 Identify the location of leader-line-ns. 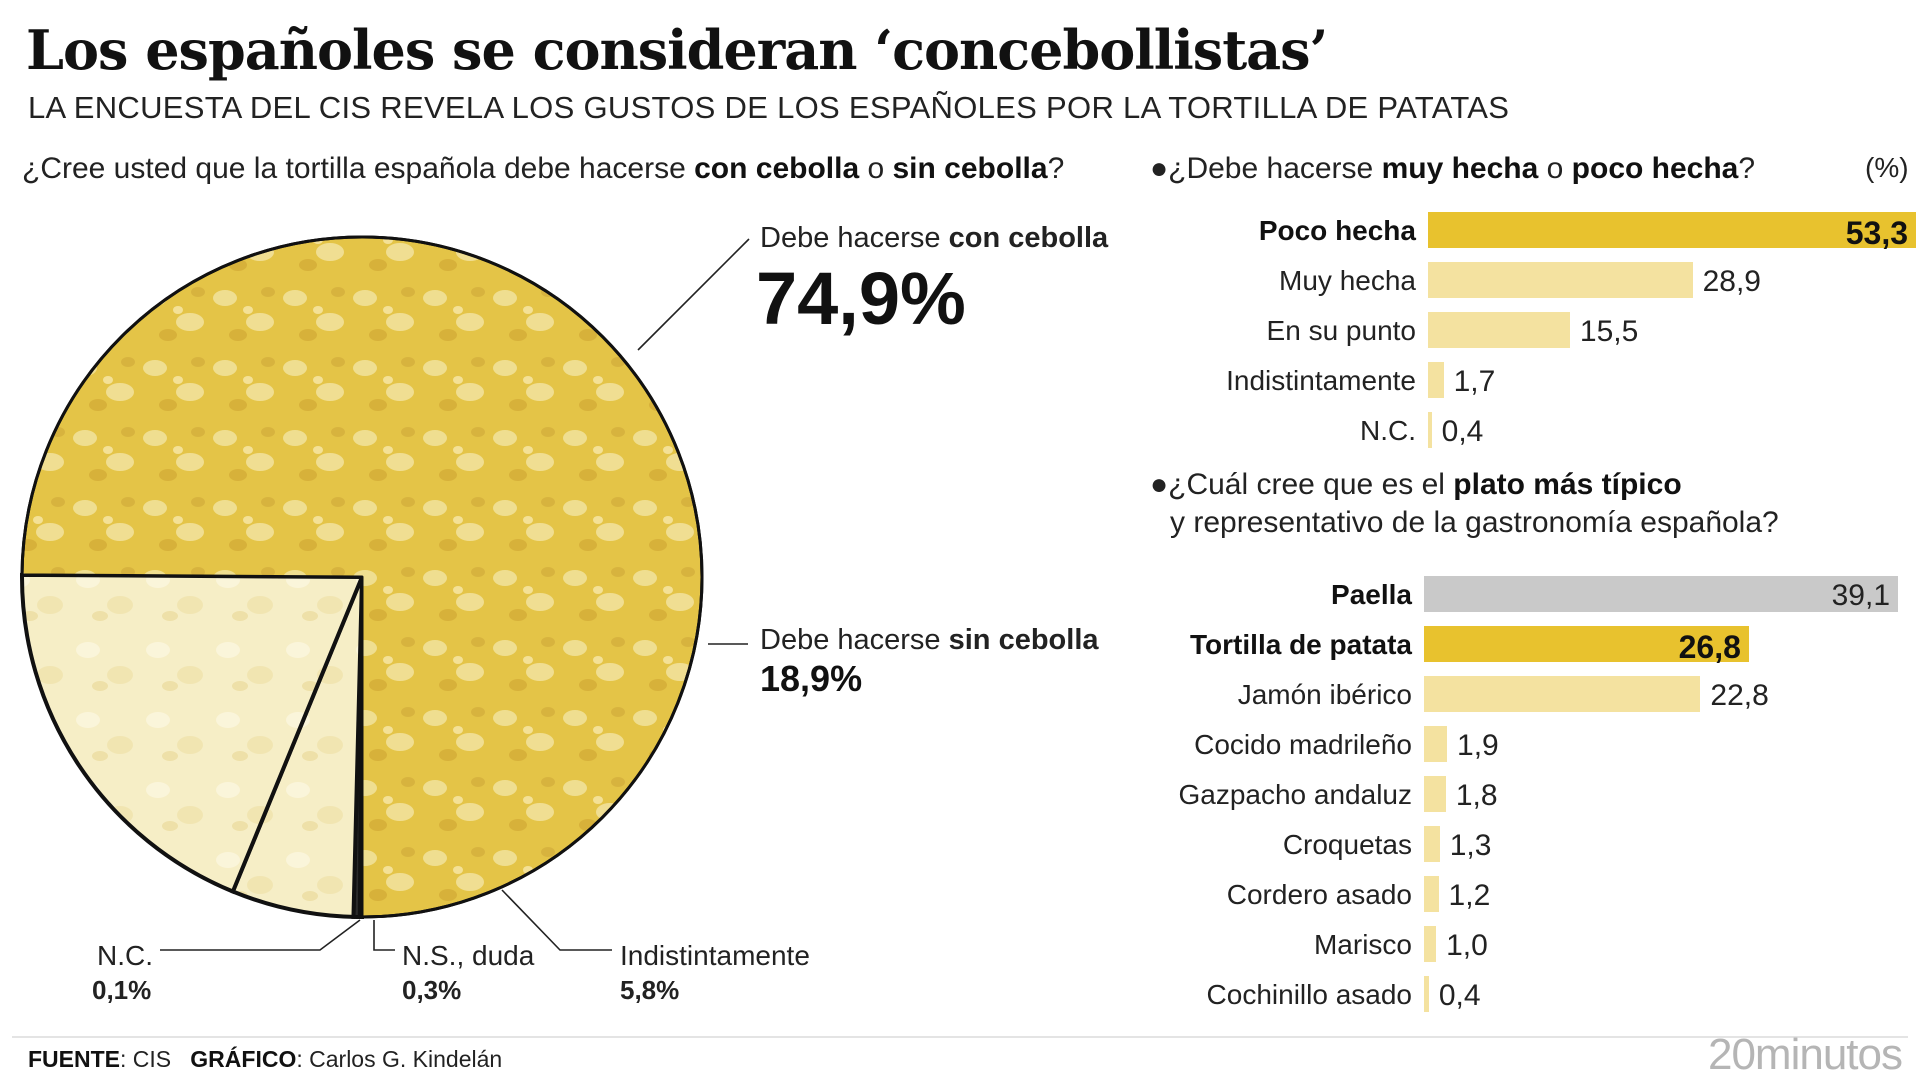
(384, 935).